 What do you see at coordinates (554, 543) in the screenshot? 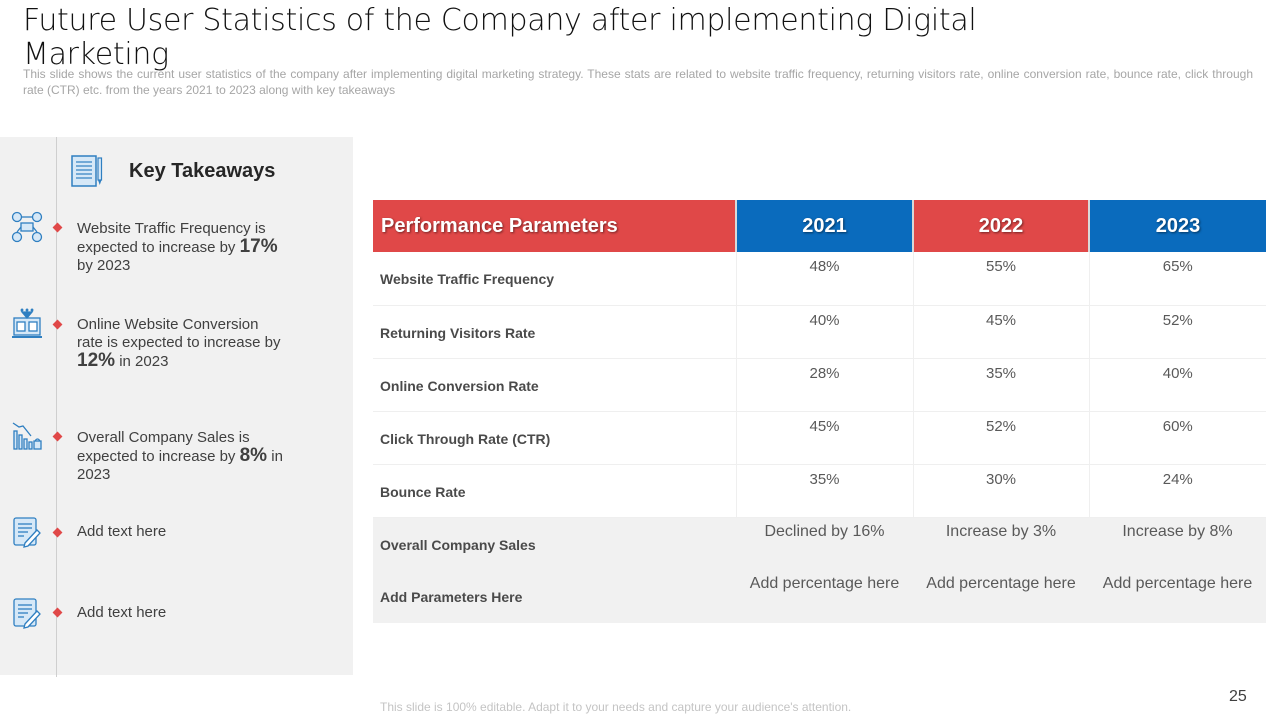
I see `row-parameter: Overall Company Sales` at bounding box center [554, 543].